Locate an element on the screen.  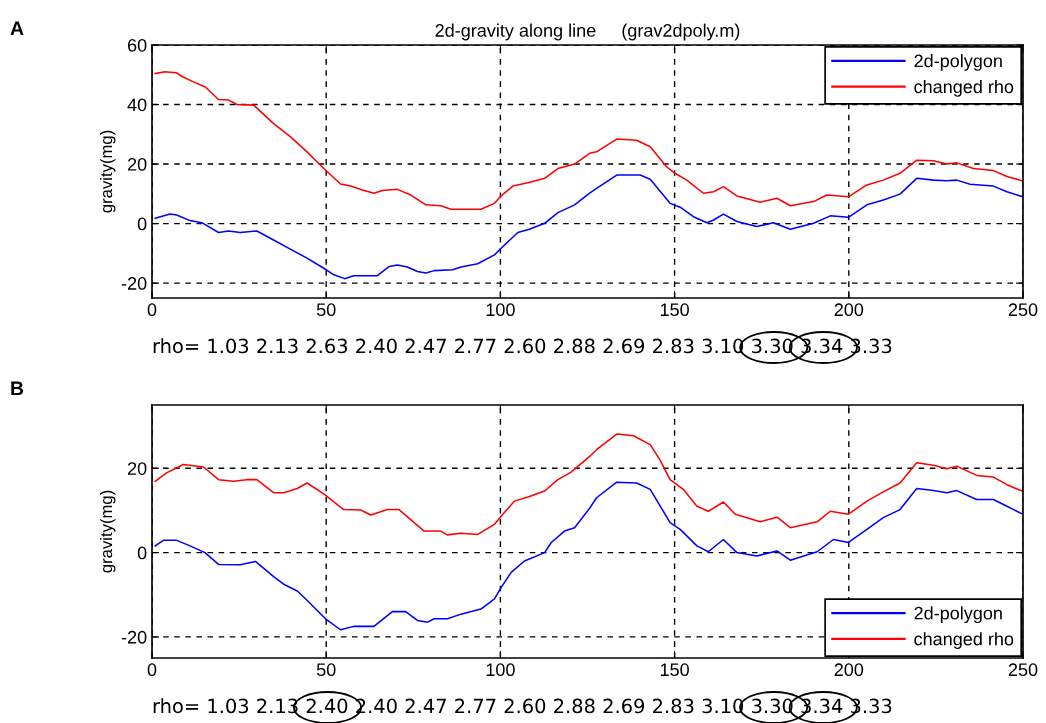
text: B is located at coordinates (17, 388).